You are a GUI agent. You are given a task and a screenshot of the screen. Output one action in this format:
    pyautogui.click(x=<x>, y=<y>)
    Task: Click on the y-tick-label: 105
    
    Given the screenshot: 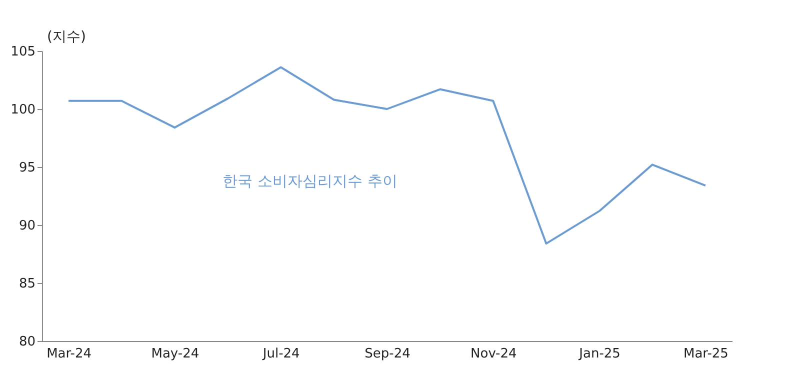 What is the action you would take?
    pyautogui.click(x=23, y=52)
    